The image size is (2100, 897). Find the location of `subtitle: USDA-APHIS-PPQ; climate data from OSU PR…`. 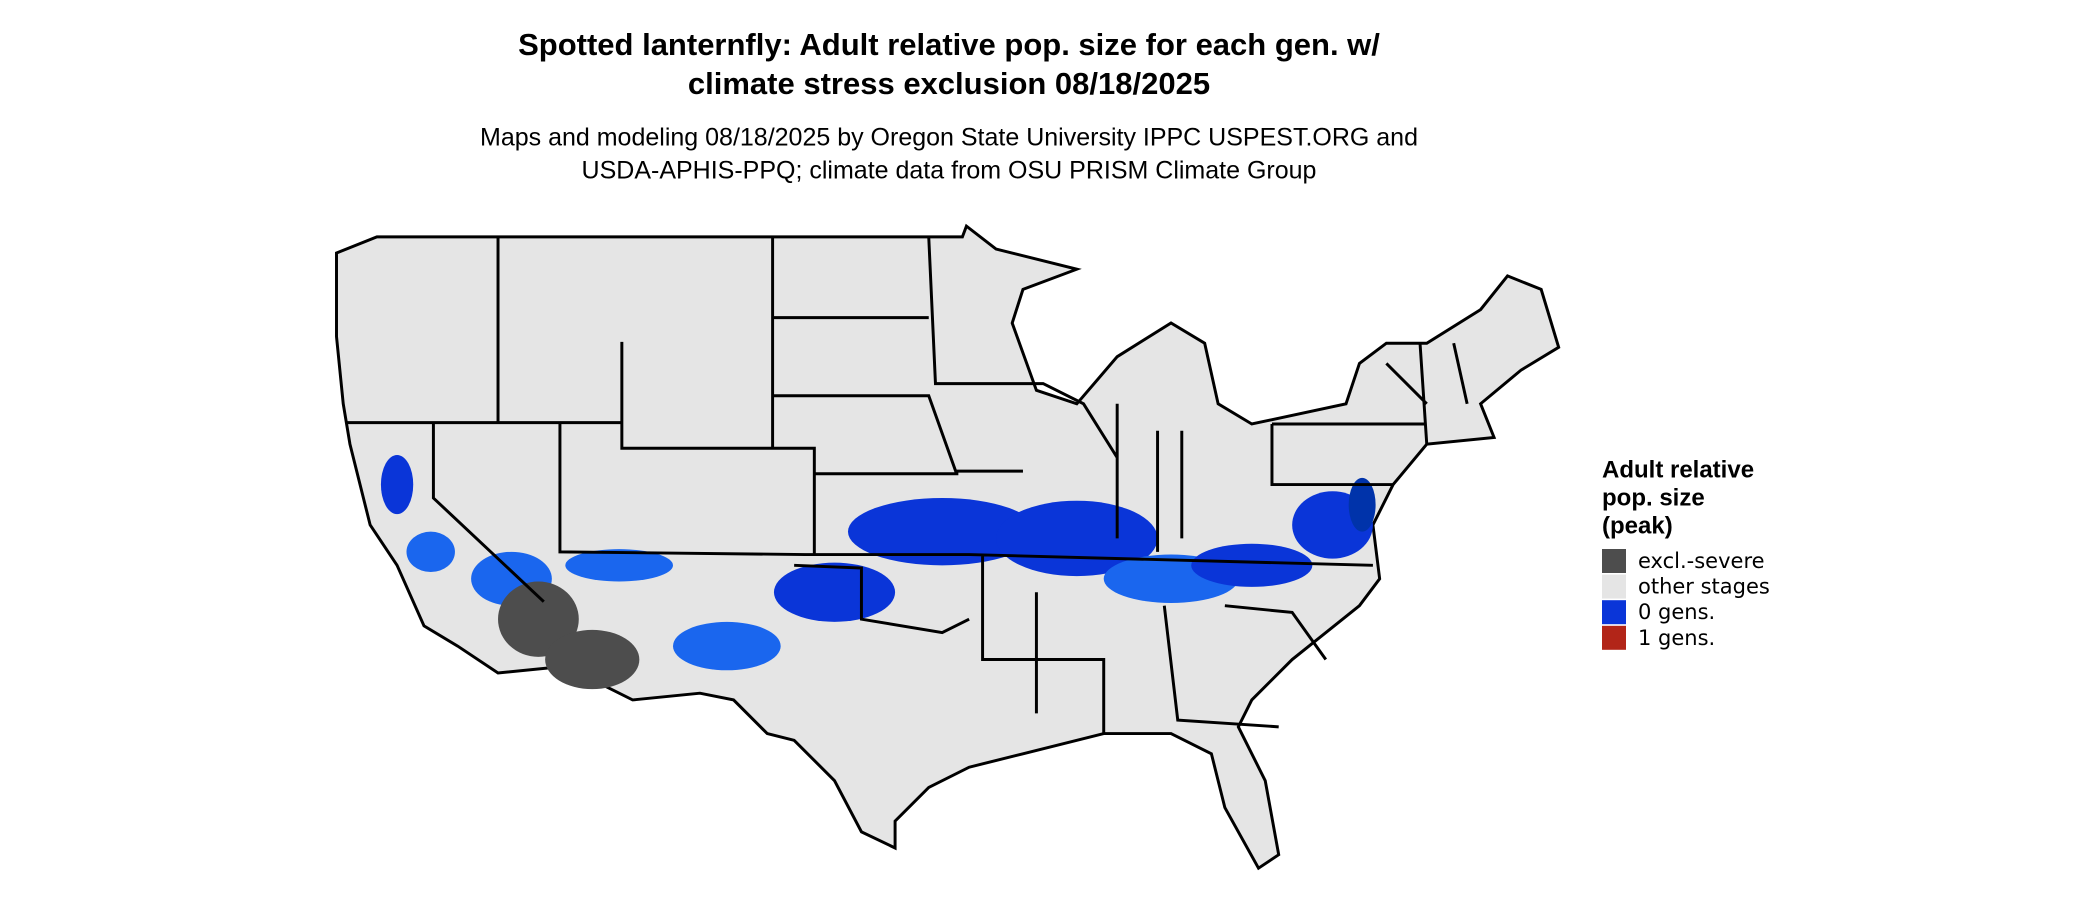

subtitle: USDA-APHIS-PPQ; climate data from OSU PR… is located at coordinates (949, 171).